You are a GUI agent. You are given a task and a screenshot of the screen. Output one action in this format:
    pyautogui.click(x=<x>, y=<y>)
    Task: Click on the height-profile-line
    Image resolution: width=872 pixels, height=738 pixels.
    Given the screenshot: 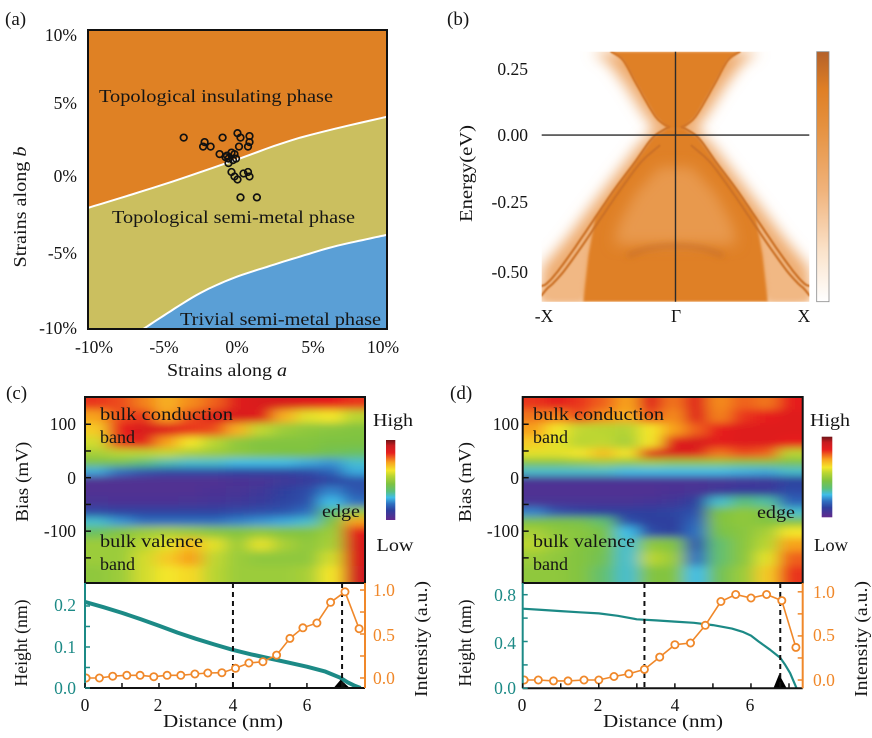 What is the action you would take?
    pyautogui.click(x=660, y=648)
    